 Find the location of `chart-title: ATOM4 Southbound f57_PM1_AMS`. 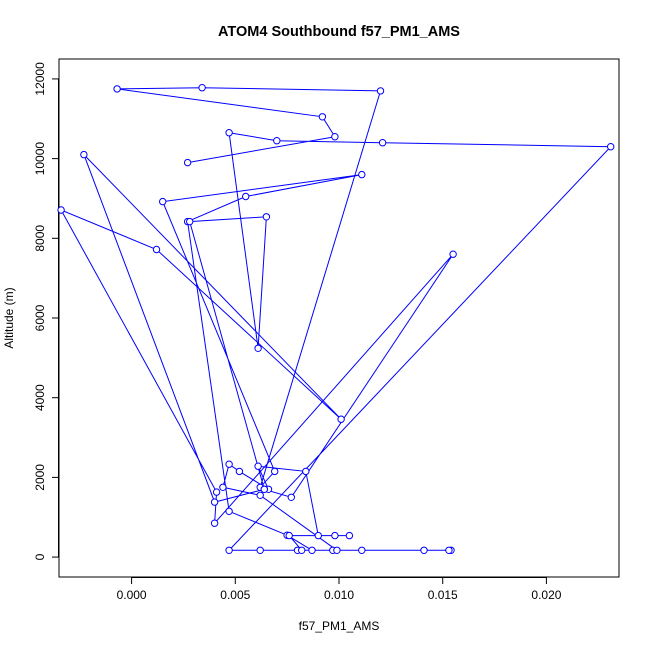

chart-title: ATOM4 Southbound f57_PM1_AMS is located at coordinates (339, 32).